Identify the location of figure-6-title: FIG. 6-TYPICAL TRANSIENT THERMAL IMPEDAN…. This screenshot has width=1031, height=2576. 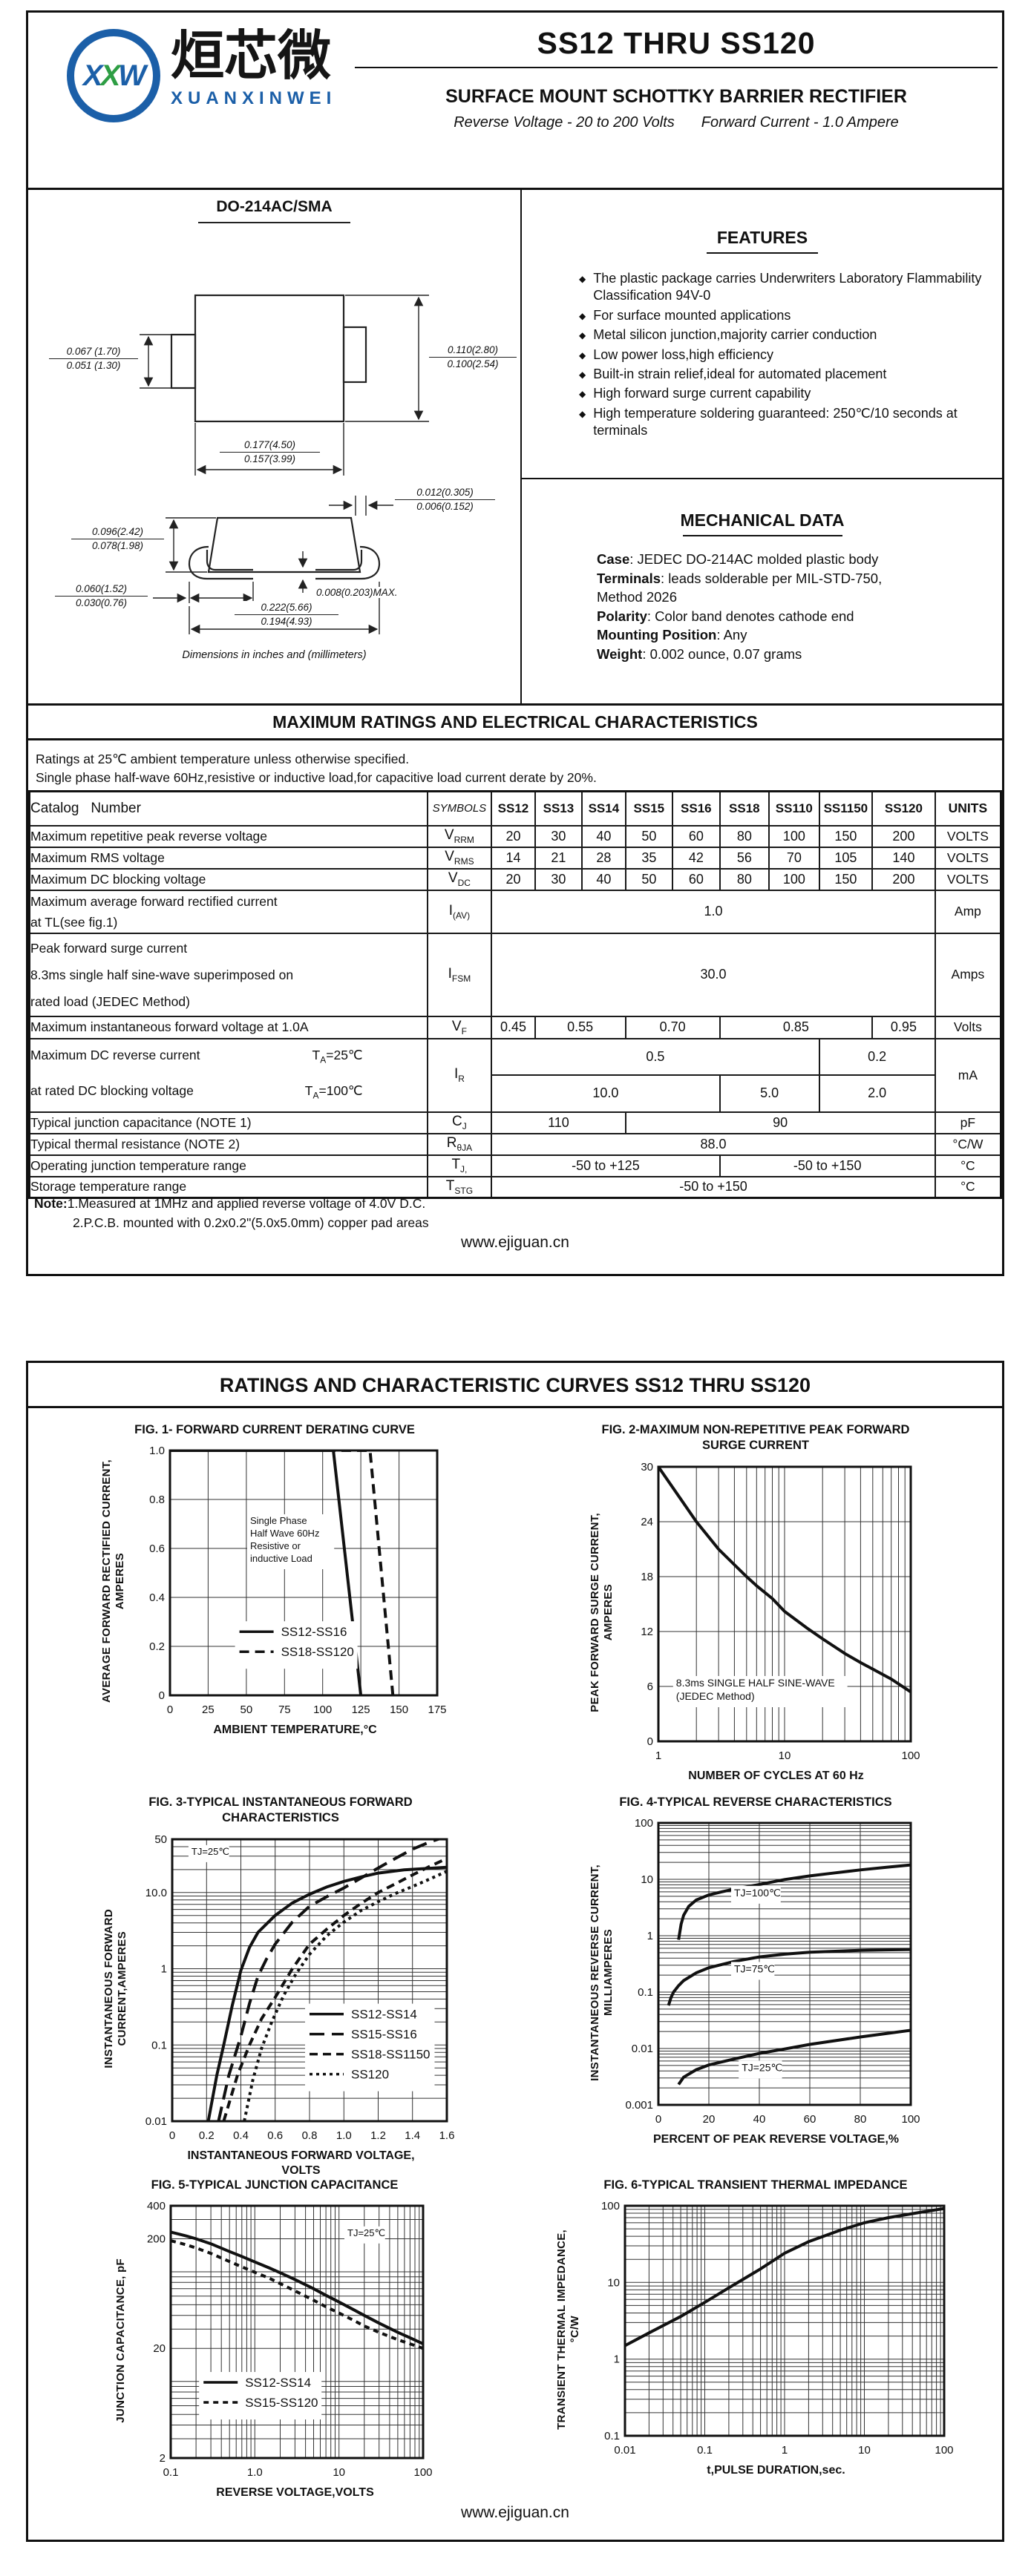
(755, 2185).